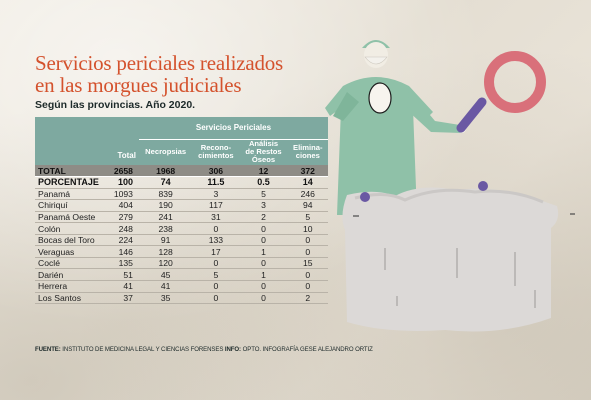 The image size is (591, 400). Describe the element at coordinates (165, 240) in the screenshot. I see `cell-necropsias: 91` at that location.